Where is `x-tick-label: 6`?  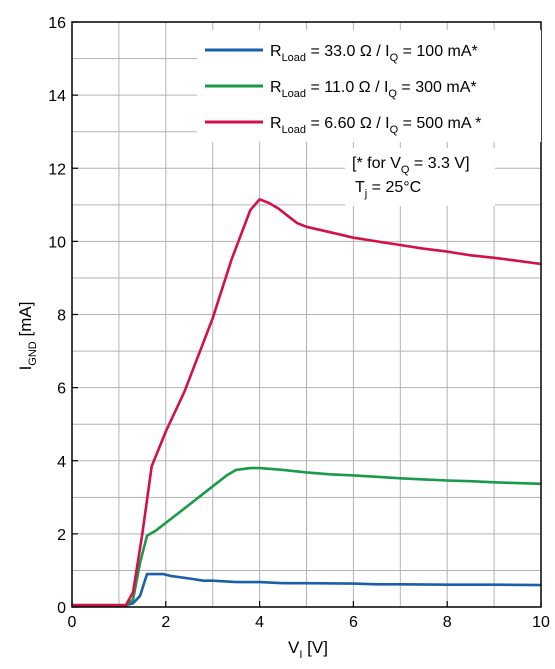 x-tick-label: 6 is located at coordinates (353, 622).